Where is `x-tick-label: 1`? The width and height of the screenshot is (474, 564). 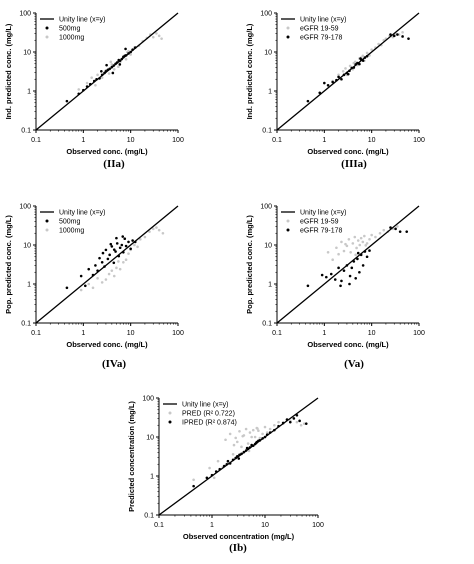 x-tick-label: 1 is located at coordinates (83, 140).